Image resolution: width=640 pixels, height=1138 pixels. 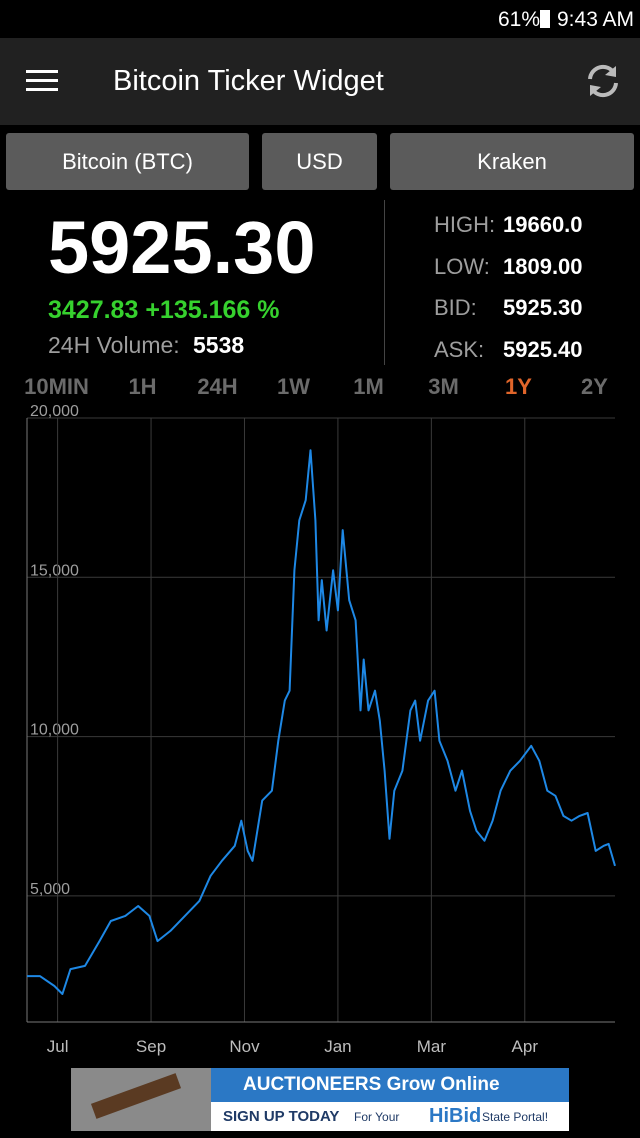 I want to click on stat-label: HIGH:, so click(x=465, y=224).